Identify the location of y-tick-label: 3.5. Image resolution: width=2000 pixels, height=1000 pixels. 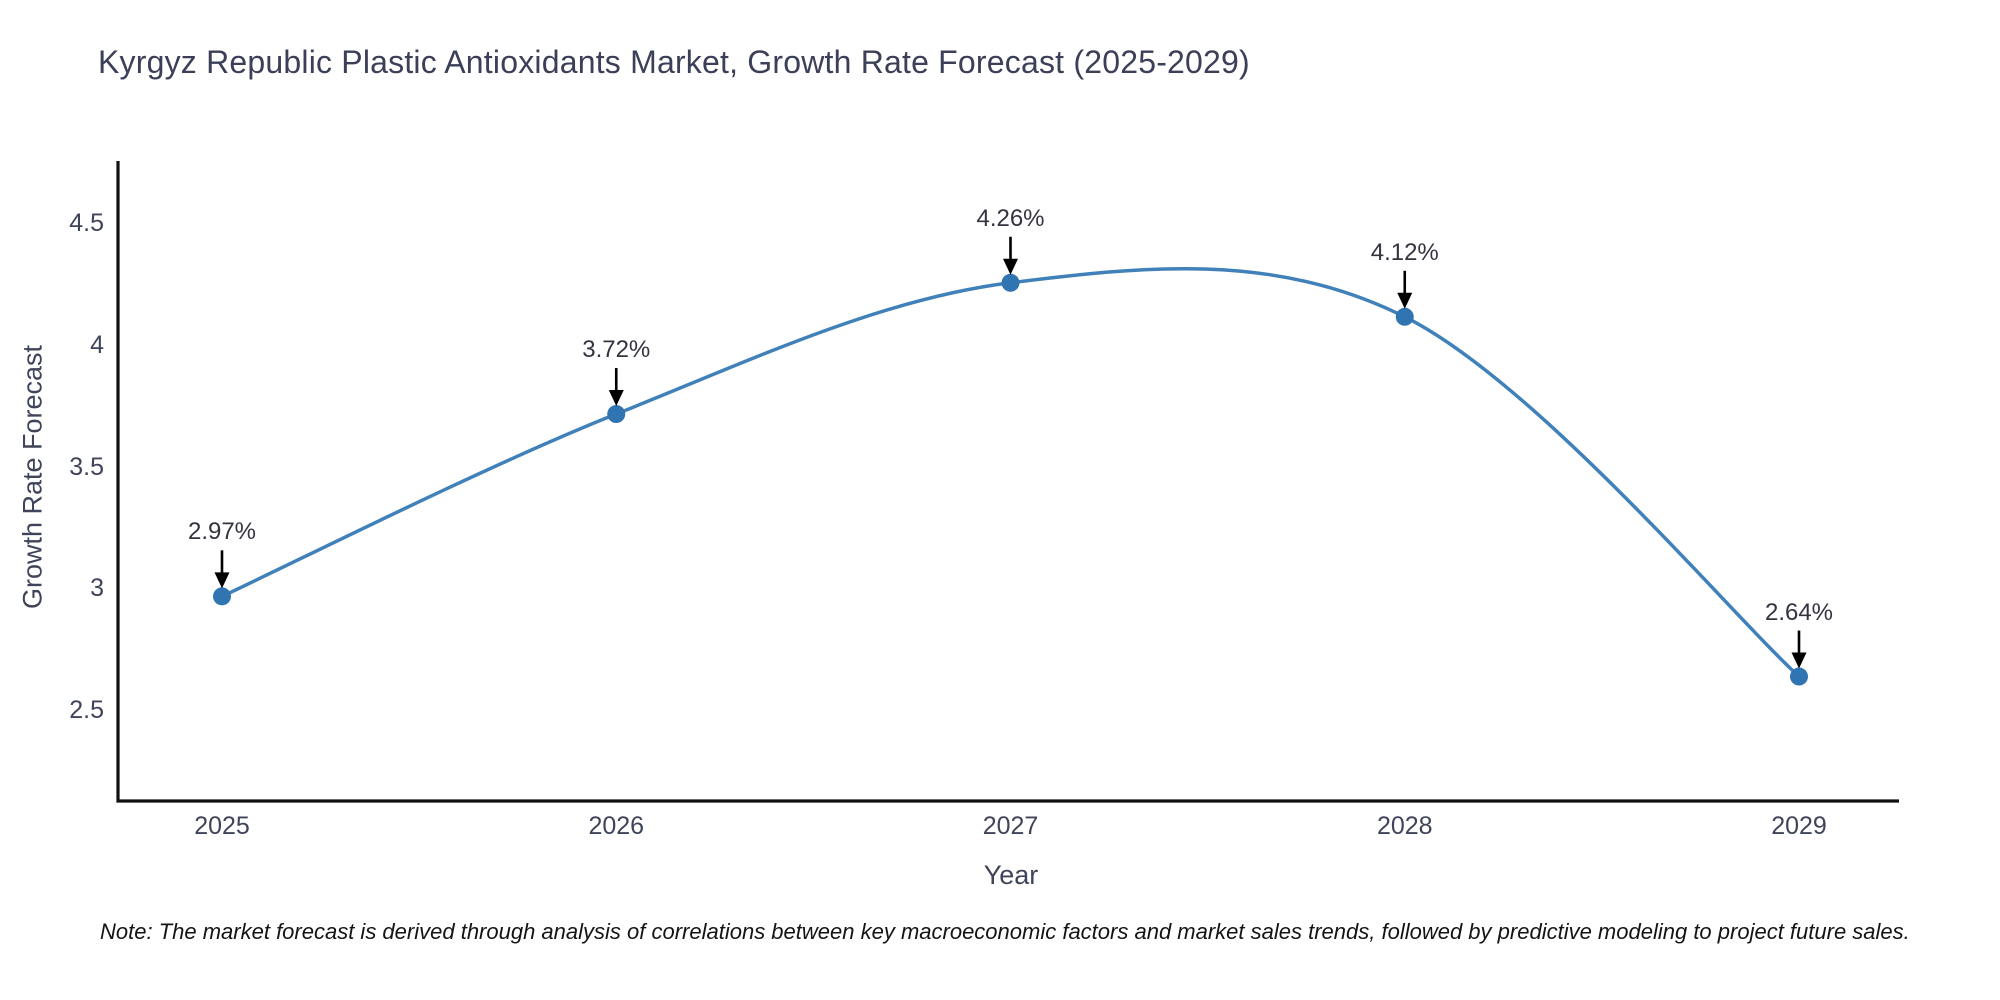
(86, 466).